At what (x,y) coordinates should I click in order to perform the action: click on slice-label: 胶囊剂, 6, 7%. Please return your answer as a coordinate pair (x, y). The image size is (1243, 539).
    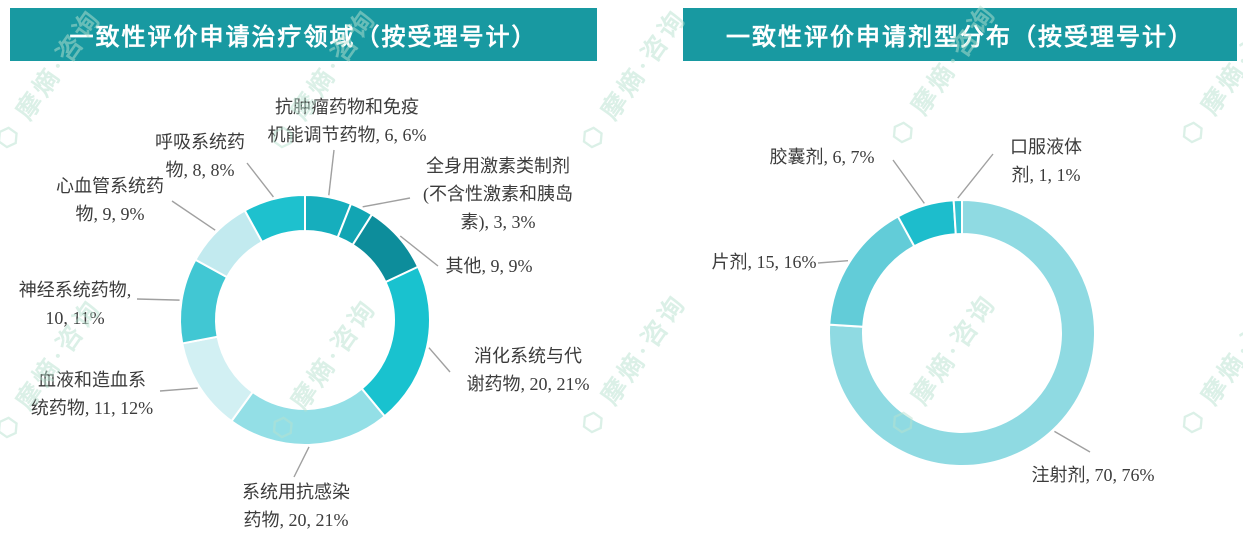
    Looking at the image, I should click on (822, 157).